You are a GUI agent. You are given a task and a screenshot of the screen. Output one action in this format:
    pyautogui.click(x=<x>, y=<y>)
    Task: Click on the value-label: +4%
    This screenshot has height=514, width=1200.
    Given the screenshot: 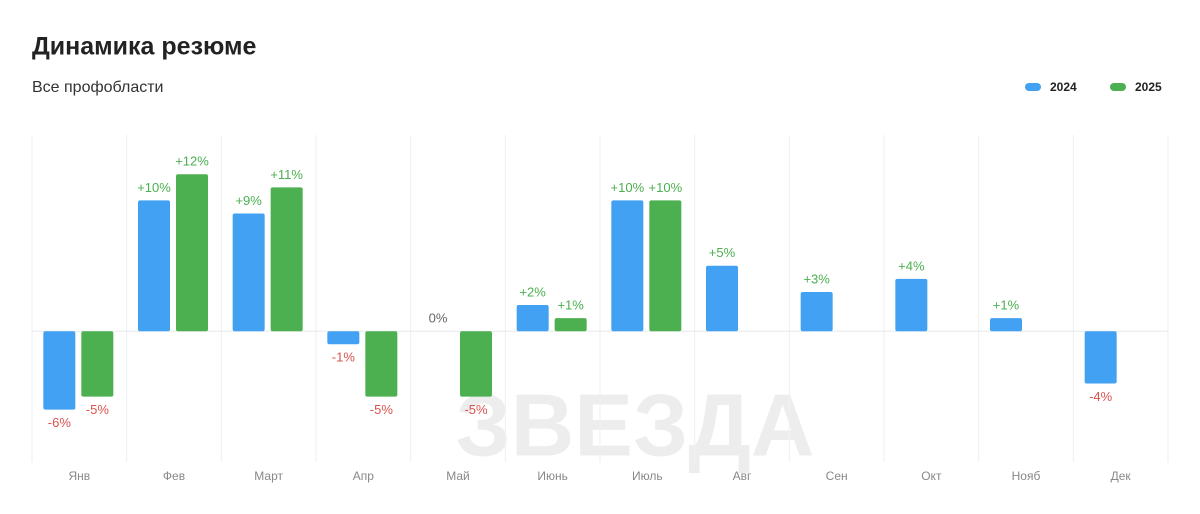 What is the action you would take?
    pyautogui.click(x=911, y=265)
    